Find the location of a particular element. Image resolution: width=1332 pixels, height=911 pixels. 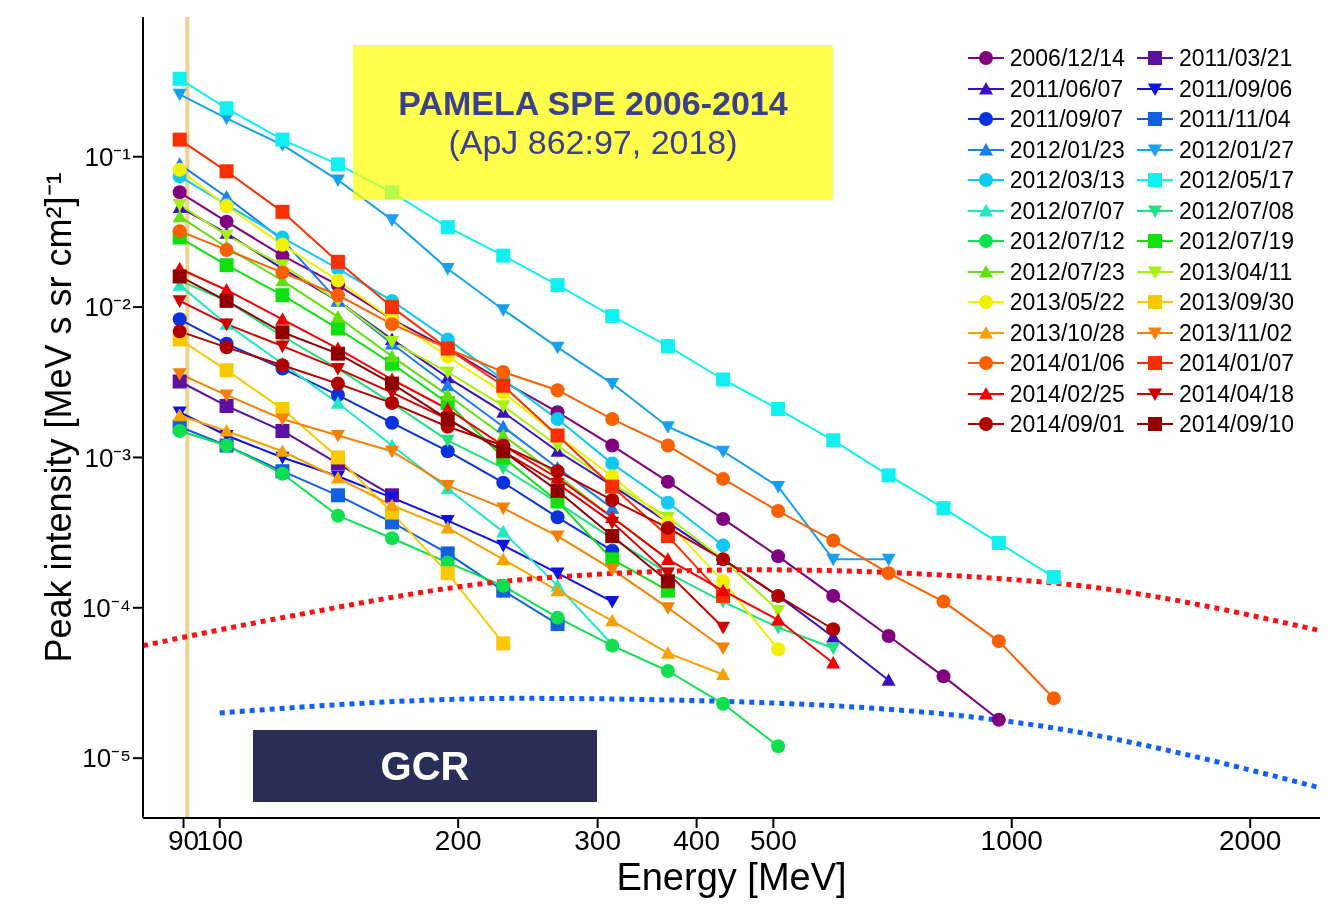

legend-label: 2011/11/04 is located at coordinates (1234, 119).